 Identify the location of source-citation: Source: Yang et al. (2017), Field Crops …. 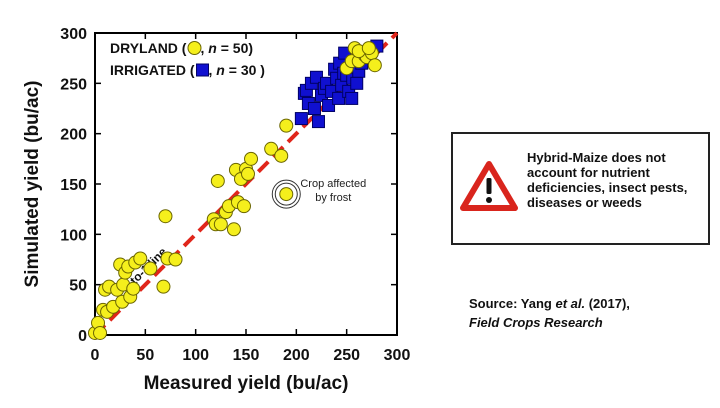
(594, 313).